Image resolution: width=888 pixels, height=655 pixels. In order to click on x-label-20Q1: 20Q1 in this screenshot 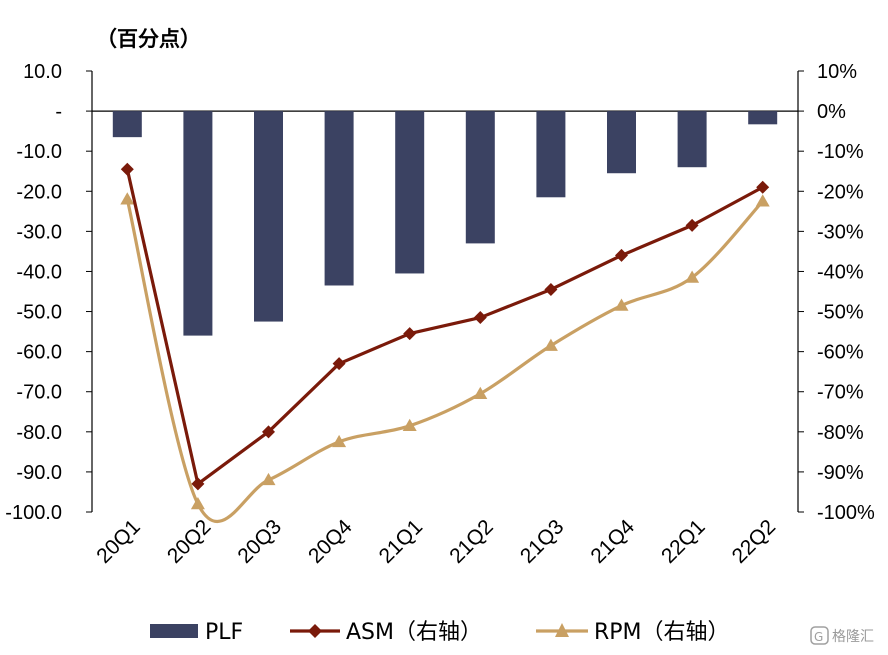, I will do `click(118, 541)`.